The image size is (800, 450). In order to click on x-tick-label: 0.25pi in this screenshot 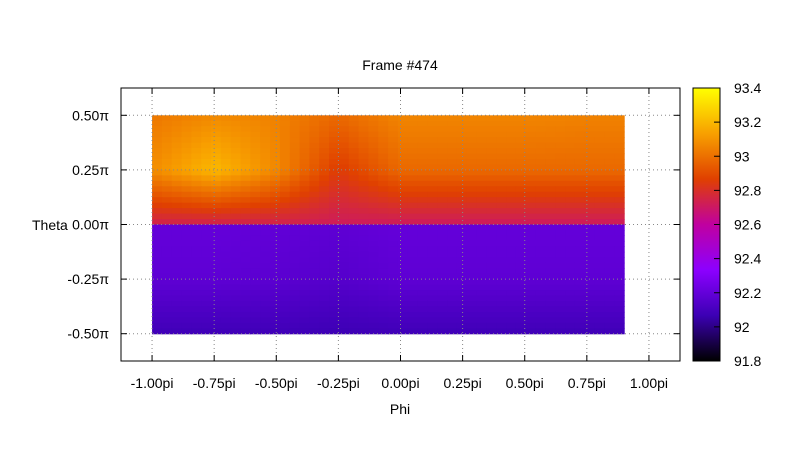, I will do `click(463, 383)`.